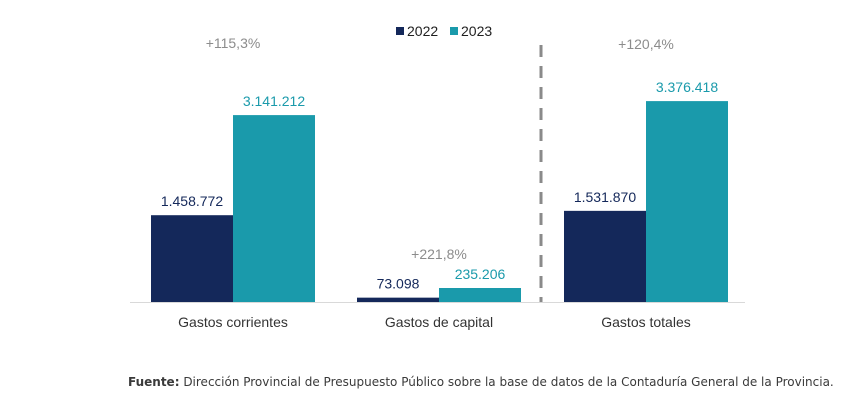 Image resolution: width=862 pixels, height=412 pixels. What do you see at coordinates (454, 31) in the screenshot?
I see `legend-swatch-2023` at bounding box center [454, 31].